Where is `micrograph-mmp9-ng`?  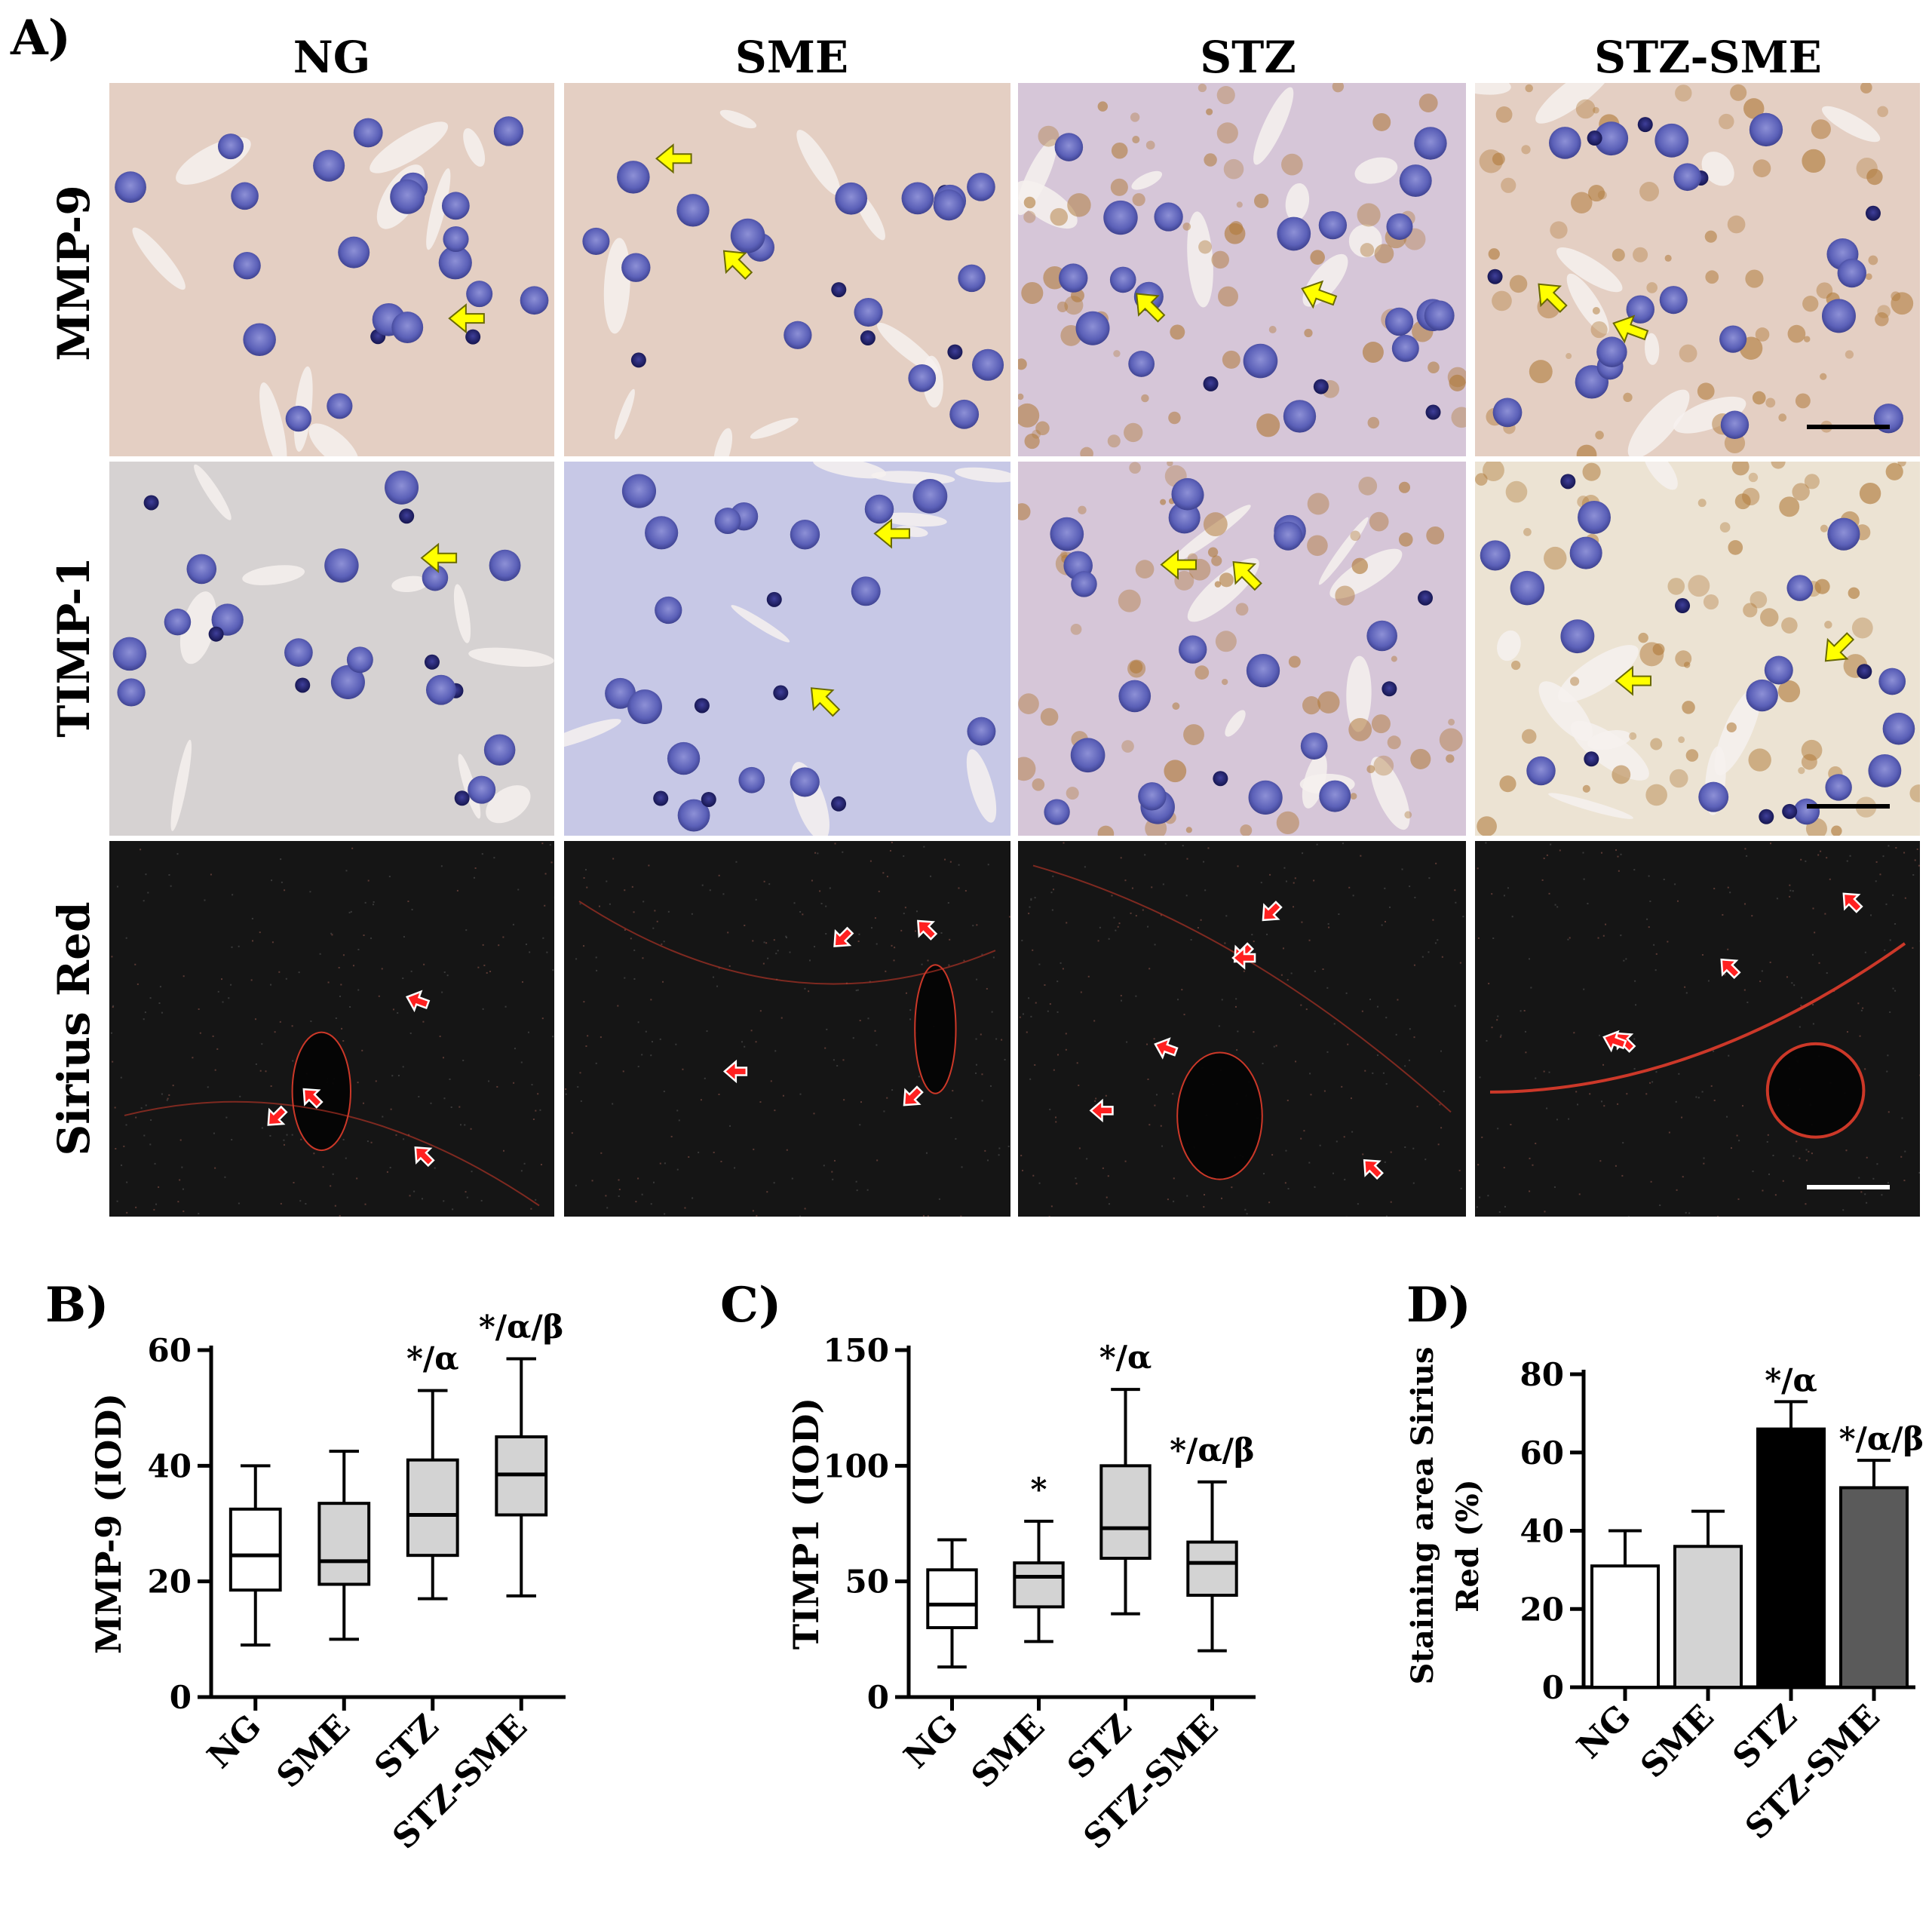
micrograph-mmp9-ng is located at coordinates (331, 270).